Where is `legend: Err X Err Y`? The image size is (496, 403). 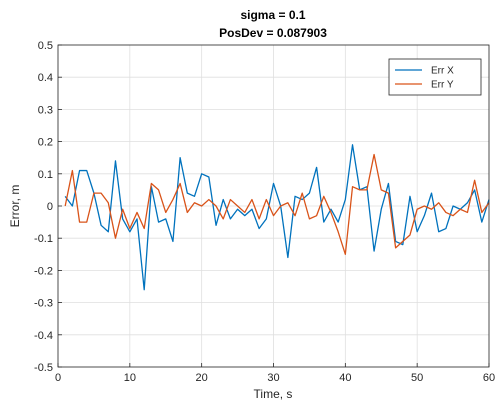 legend: Err X Err Y is located at coordinates (435, 77).